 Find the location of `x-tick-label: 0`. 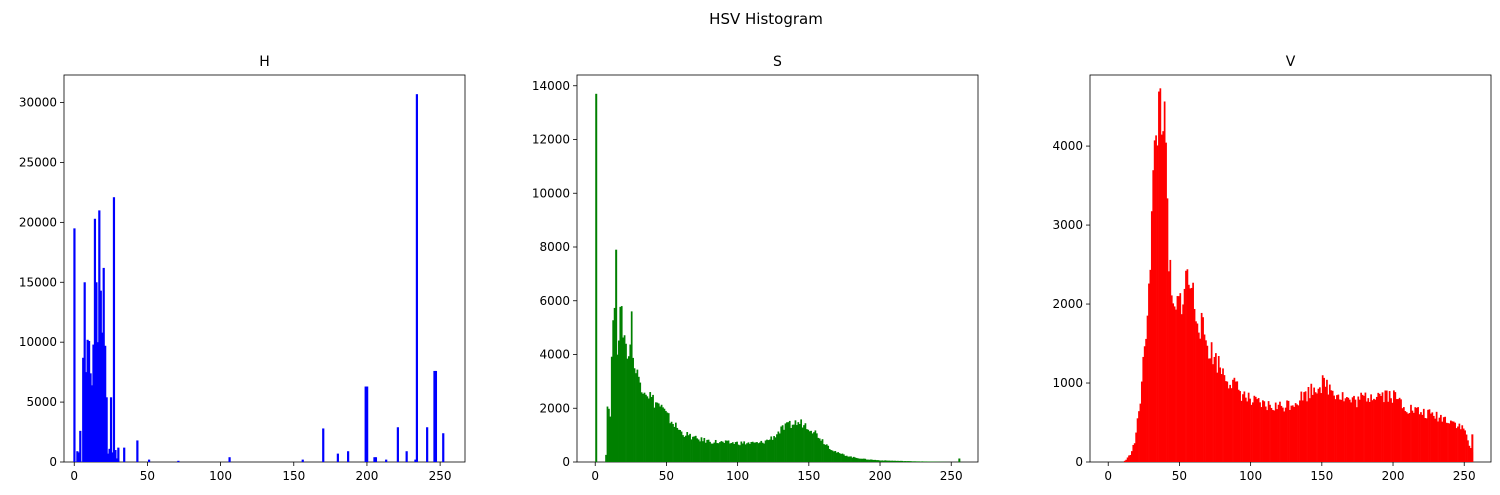

x-tick-label: 0 is located at coordinates (1108, 476).